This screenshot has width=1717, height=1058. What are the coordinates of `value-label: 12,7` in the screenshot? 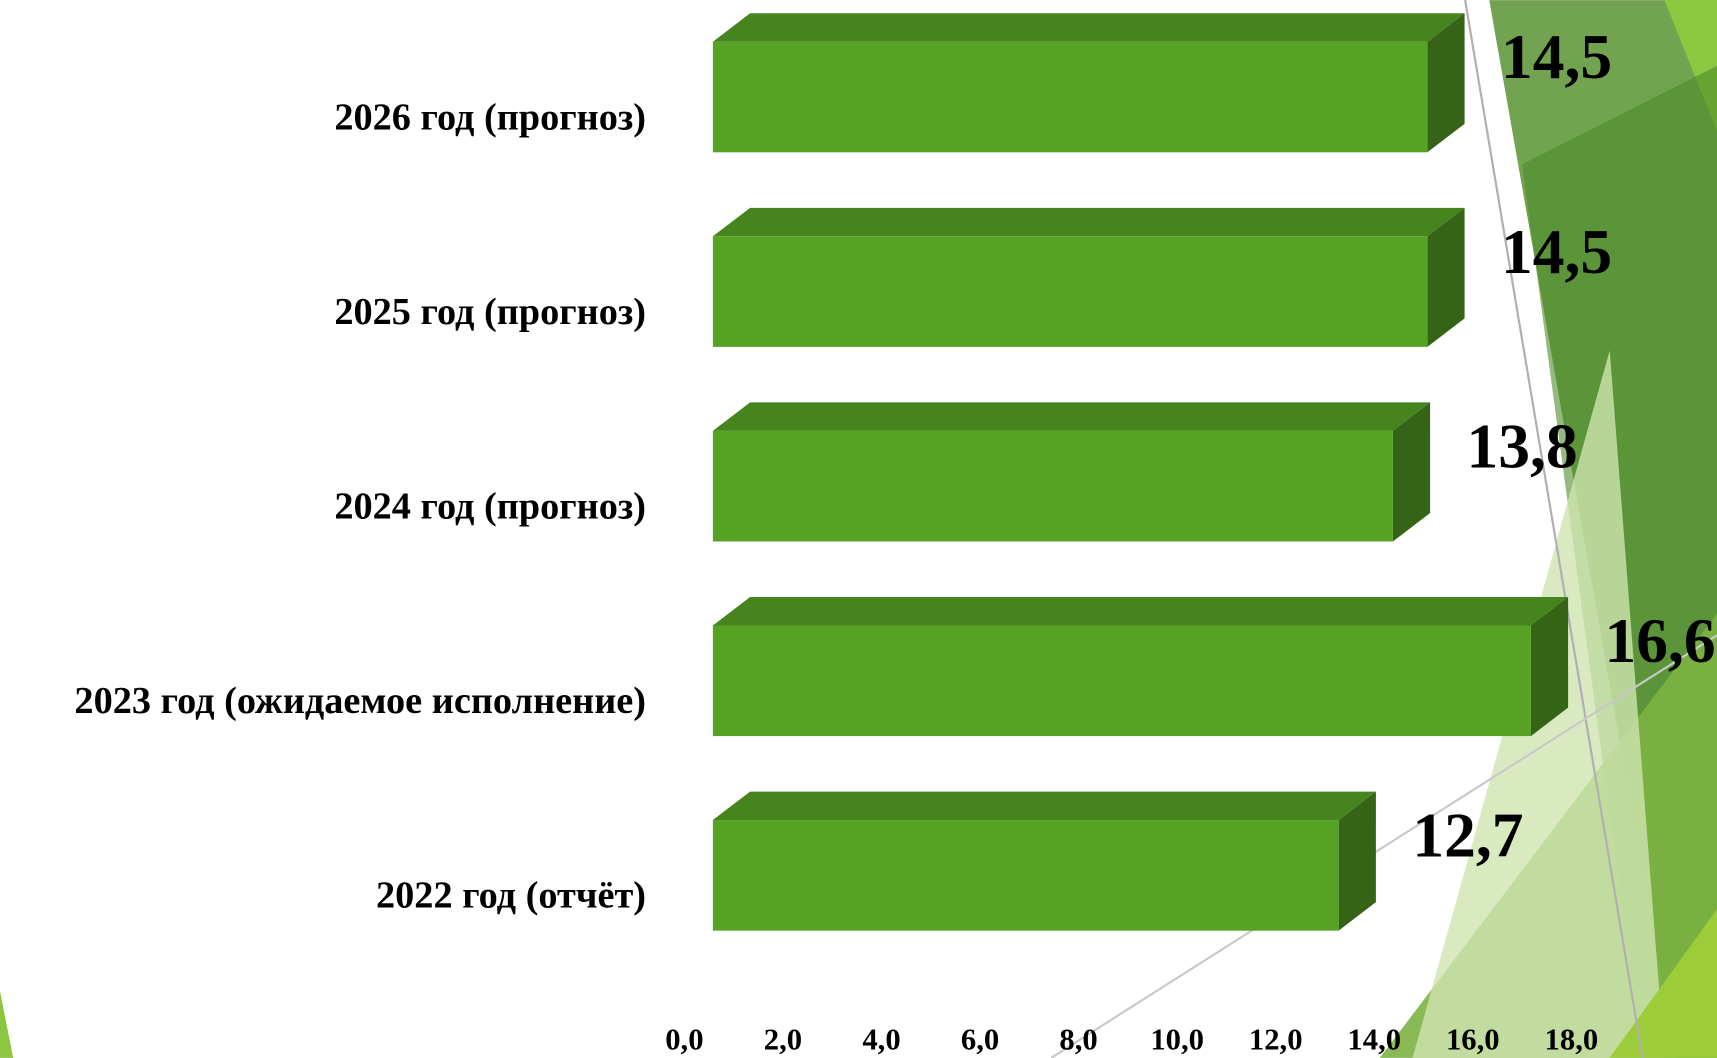 It's located at (1467, 835).